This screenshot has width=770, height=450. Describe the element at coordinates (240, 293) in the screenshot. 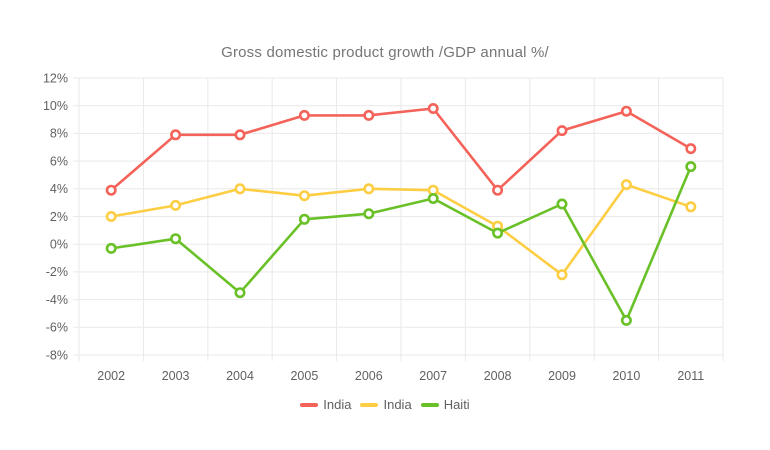

I see `data-point-haiti-2004` at that location.